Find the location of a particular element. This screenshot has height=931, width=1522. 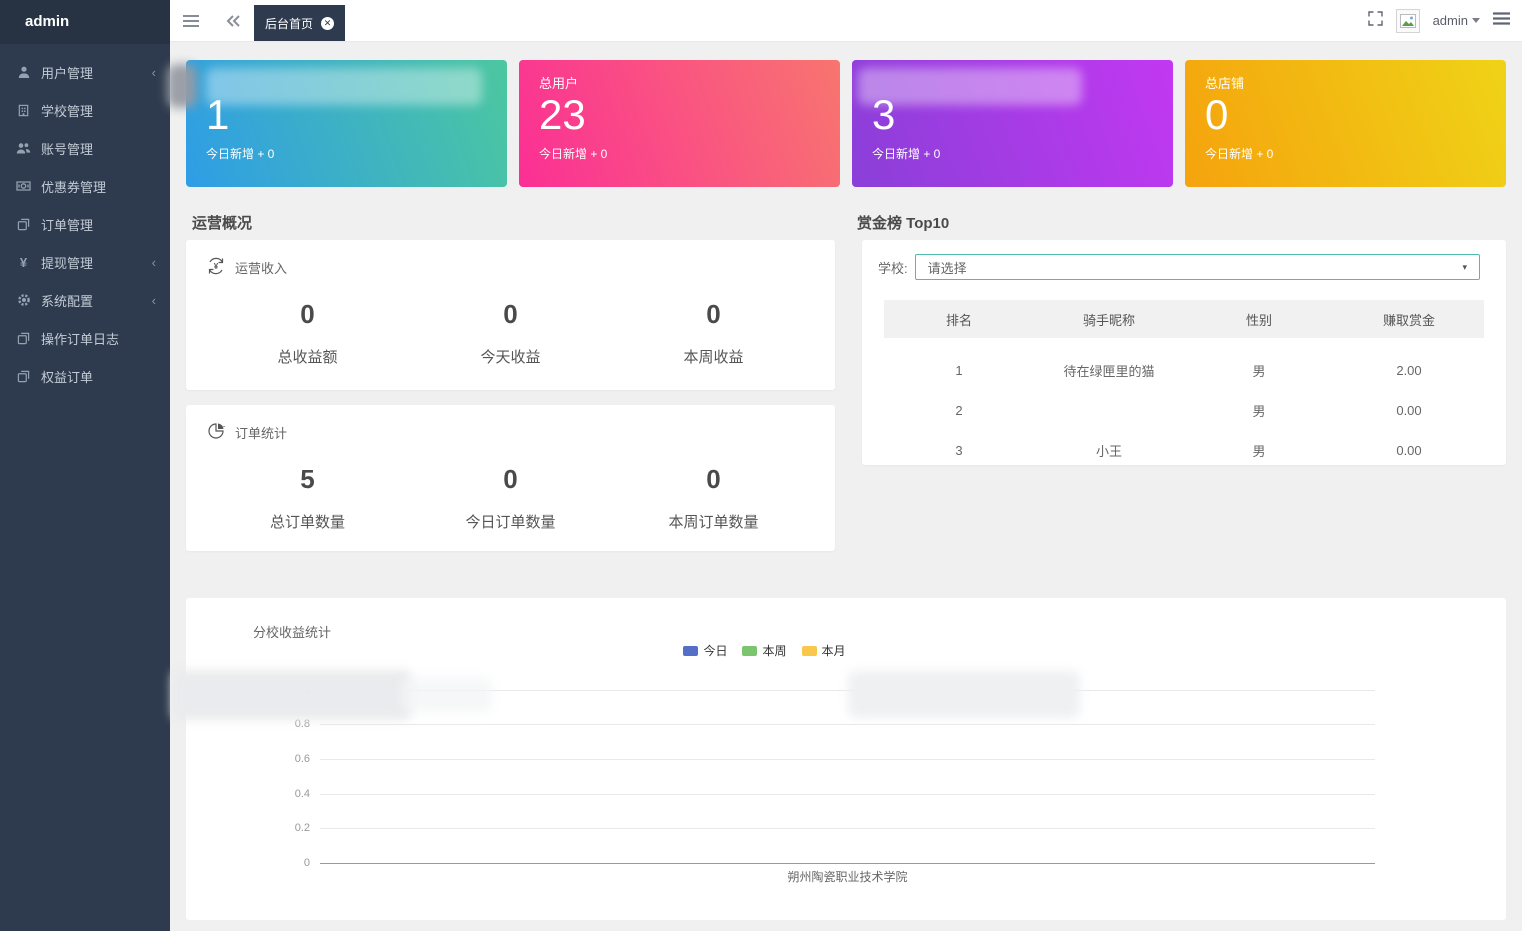

sidebar-item-label: 订单管理 is located at coordinates (67, 225).